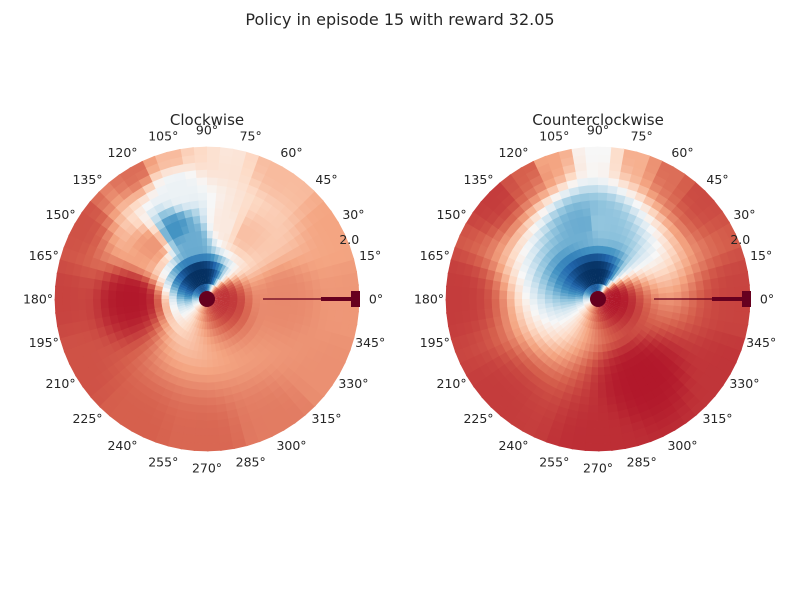 This screenshot has height=600, width=800. What do you see at coordinates (251, 462) in the screenshot?
I see `angle-tick-label: 285°` at bounding box center [251, 462].